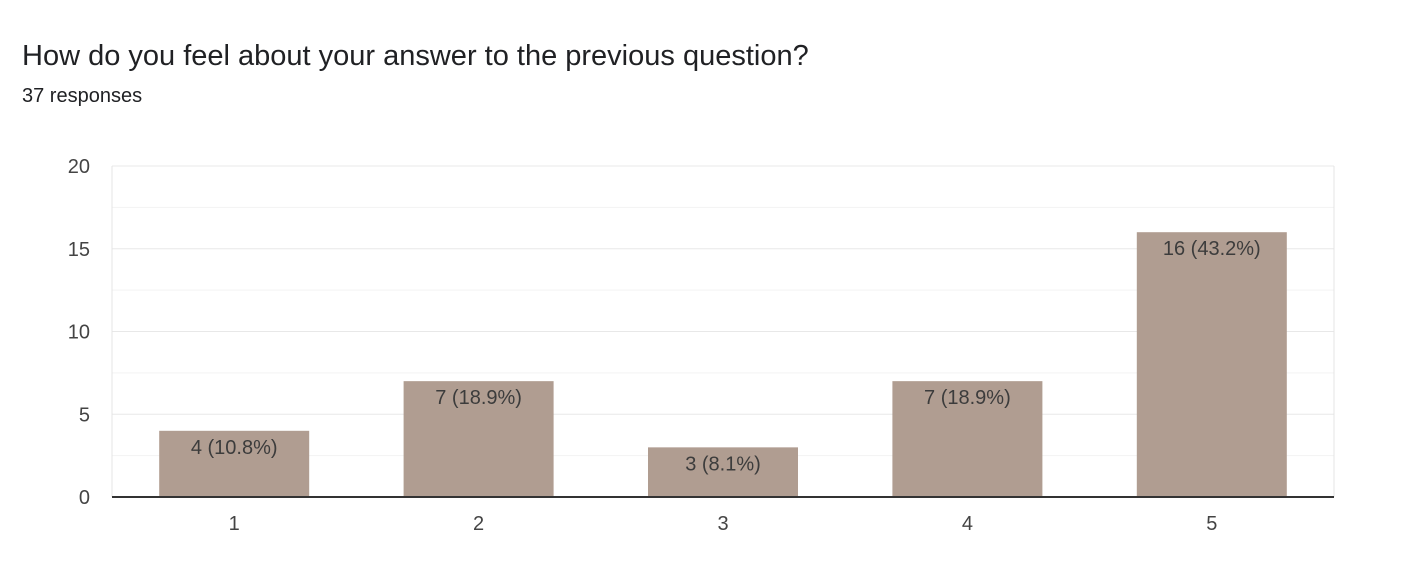 This screenshot has width=1406, height=580. Describe the element at coordinates (478, 524) in the screenshot. I see `x-tick-label: 2` at that location.